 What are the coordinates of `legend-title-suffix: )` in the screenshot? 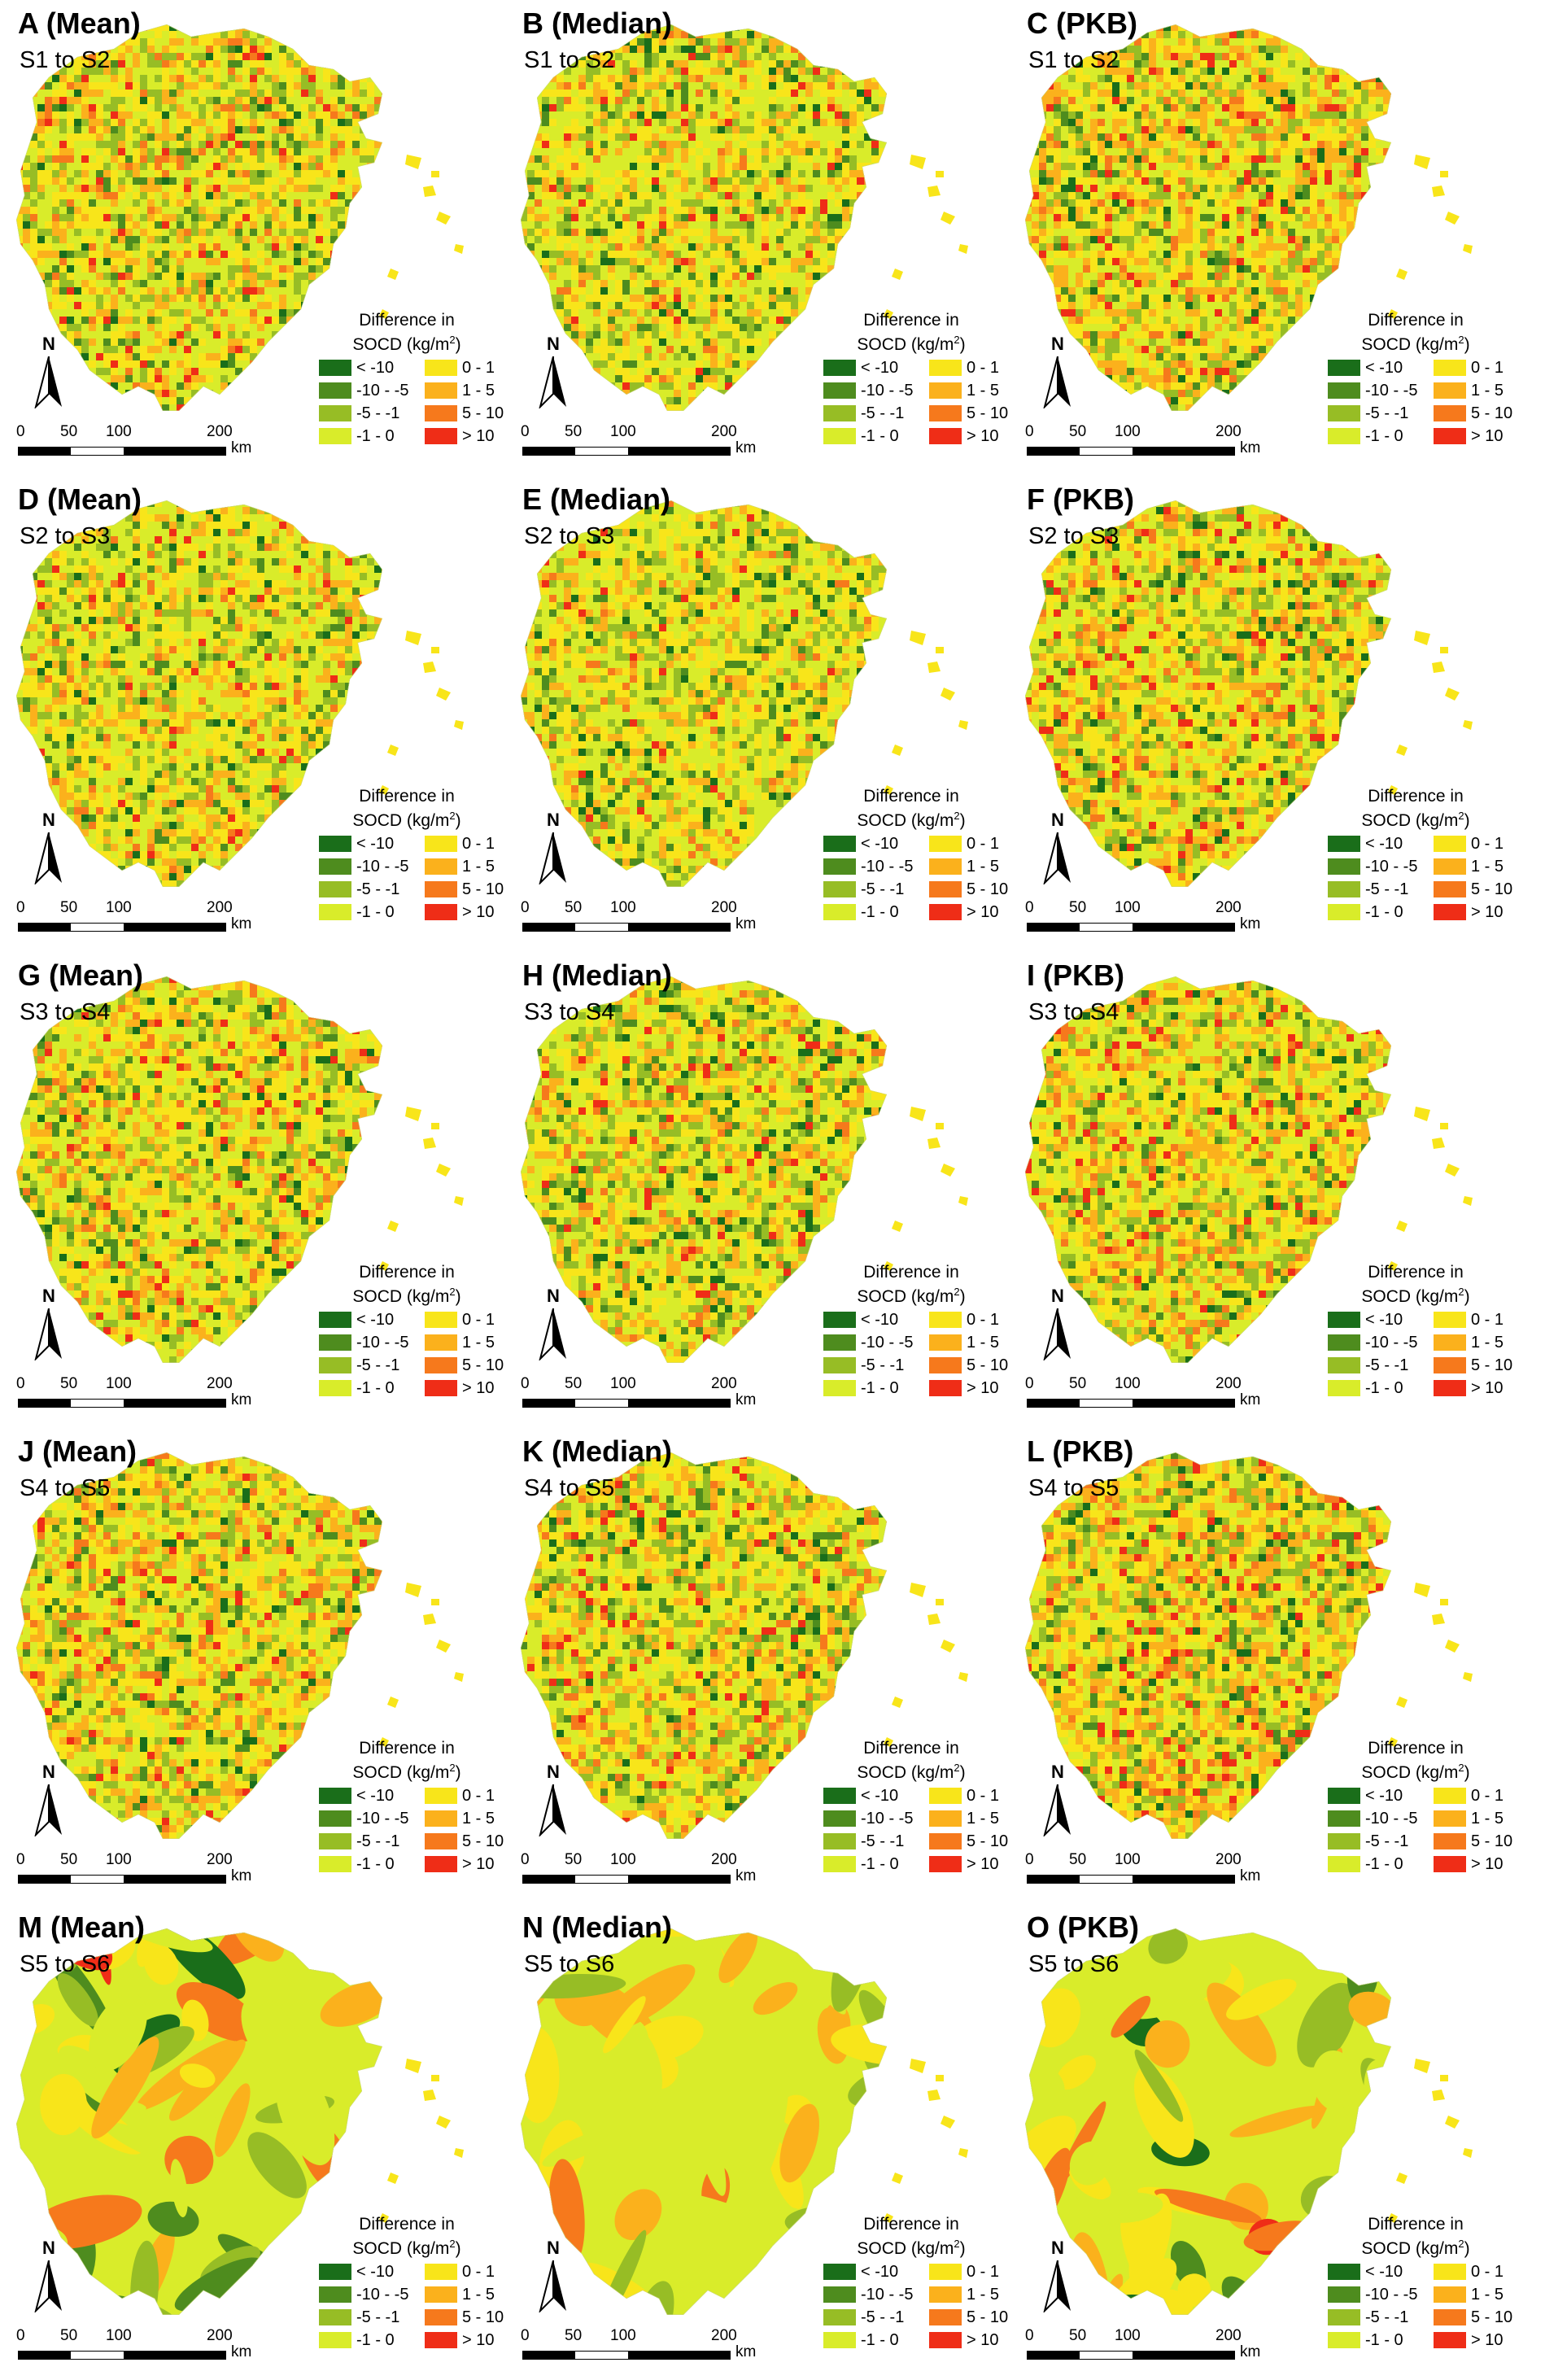 It's located at (1467, 820).